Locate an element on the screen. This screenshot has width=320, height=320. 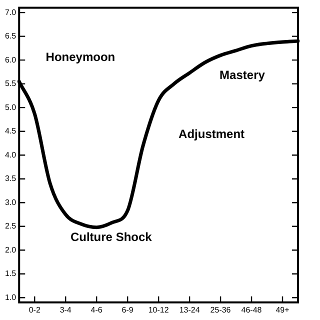
y-tick-label: 4.0 is located at coordinates (10, 155).